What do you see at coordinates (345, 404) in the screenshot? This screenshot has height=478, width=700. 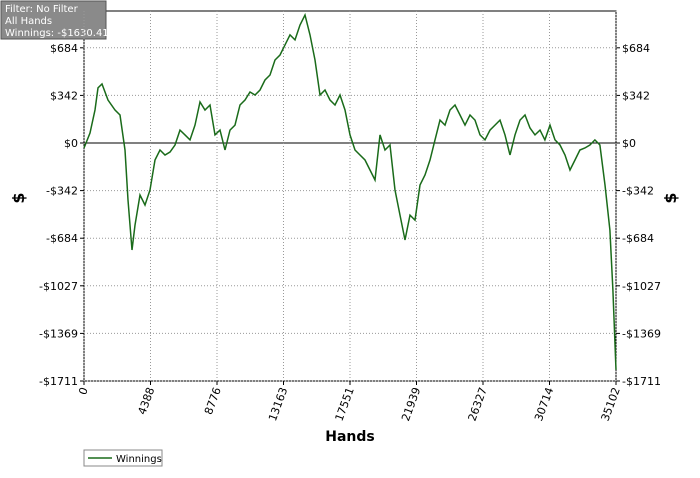 I see `x-tick-label: 17551` at bounding box center [345, 404].